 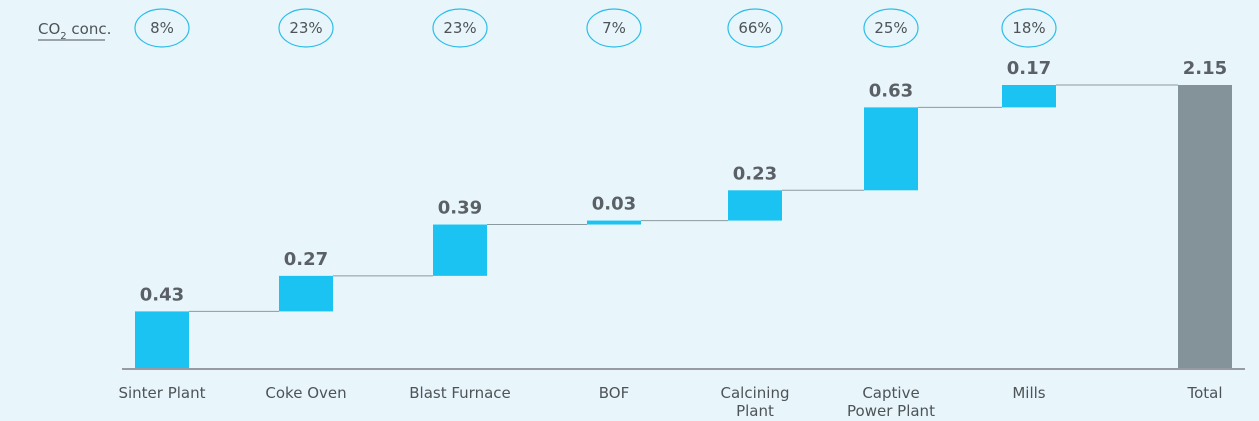 I want to click on value-label-3: 0.03, so click(x=614, y=204).